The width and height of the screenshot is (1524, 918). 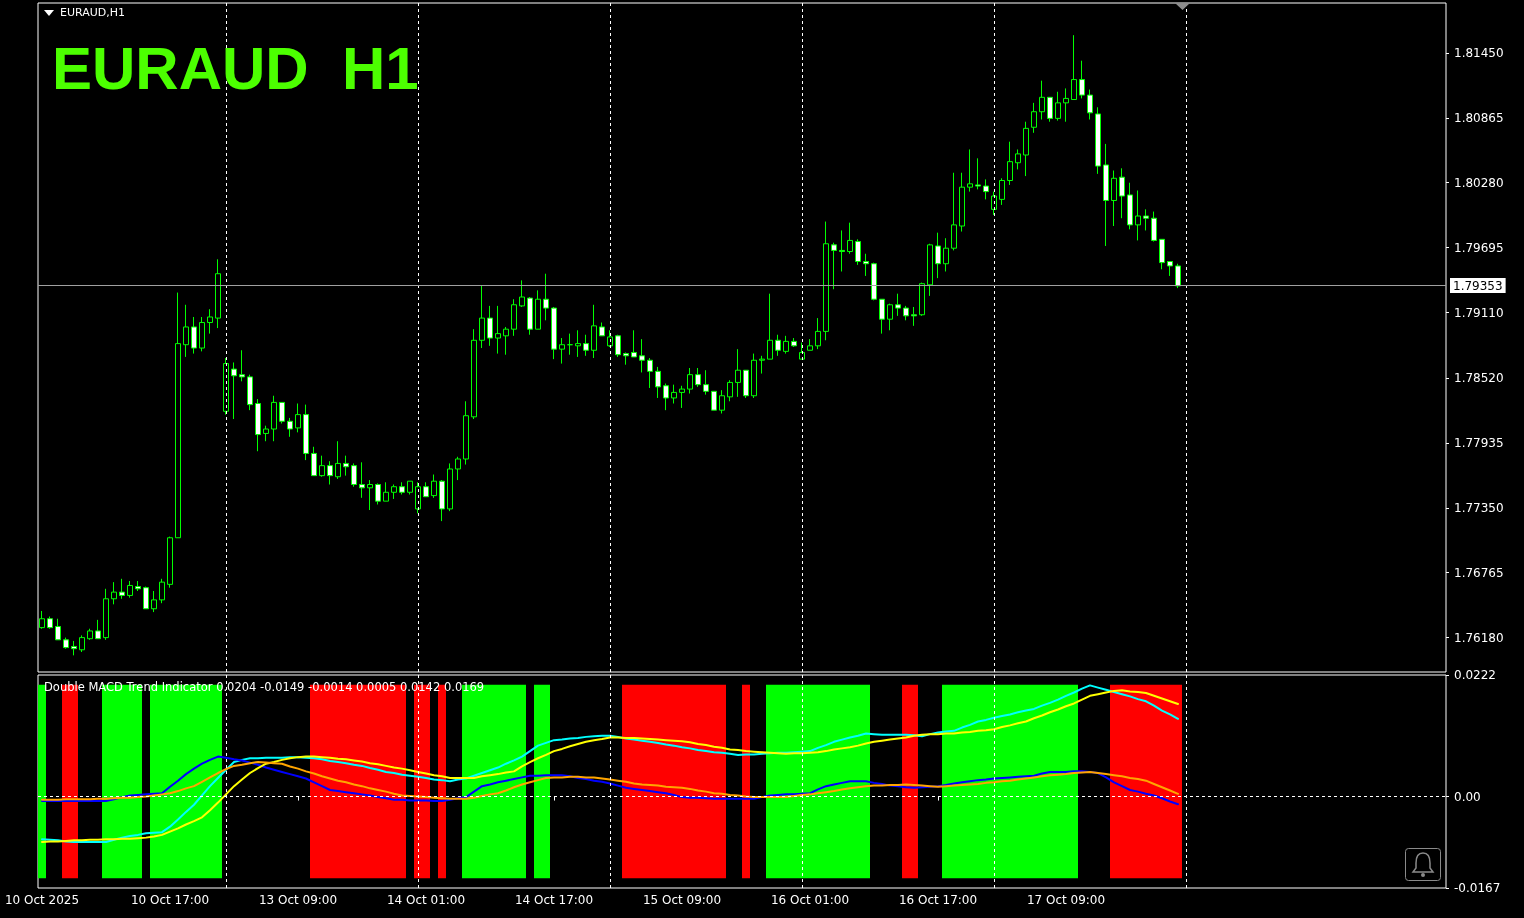 What do you see at coordinates (682, 900) in the screenshot?
I see `x-tick-label: 15 Oct 09:00` at bounding box center [682, 900].